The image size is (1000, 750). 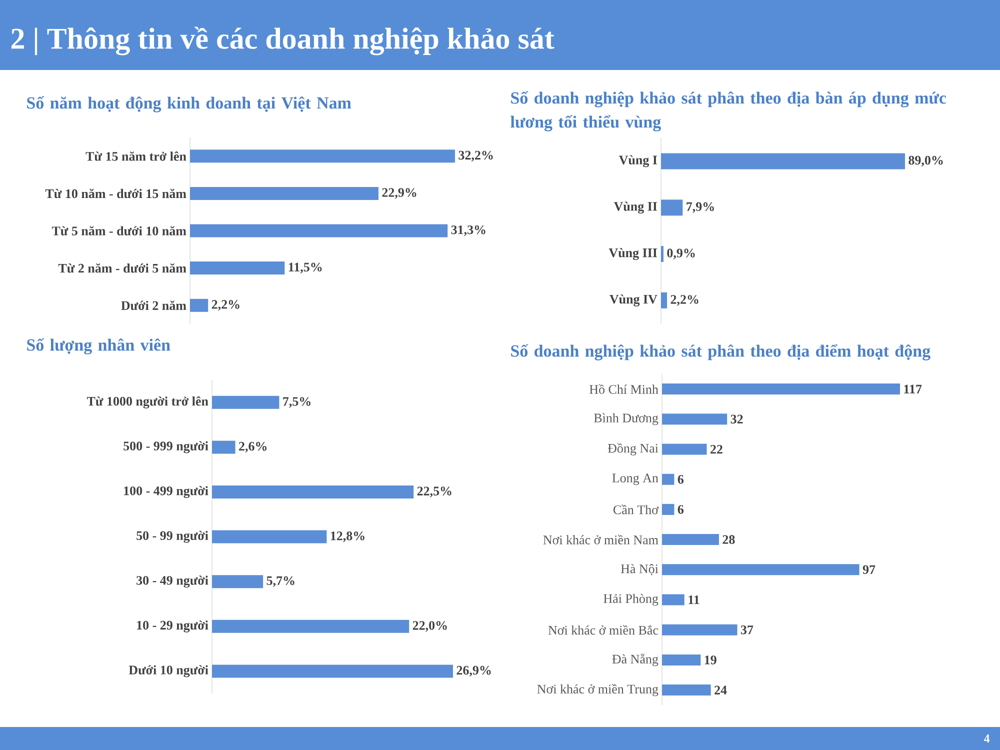 I want to click on y-tick-label: Vùng I, so click(x=638, y=161).